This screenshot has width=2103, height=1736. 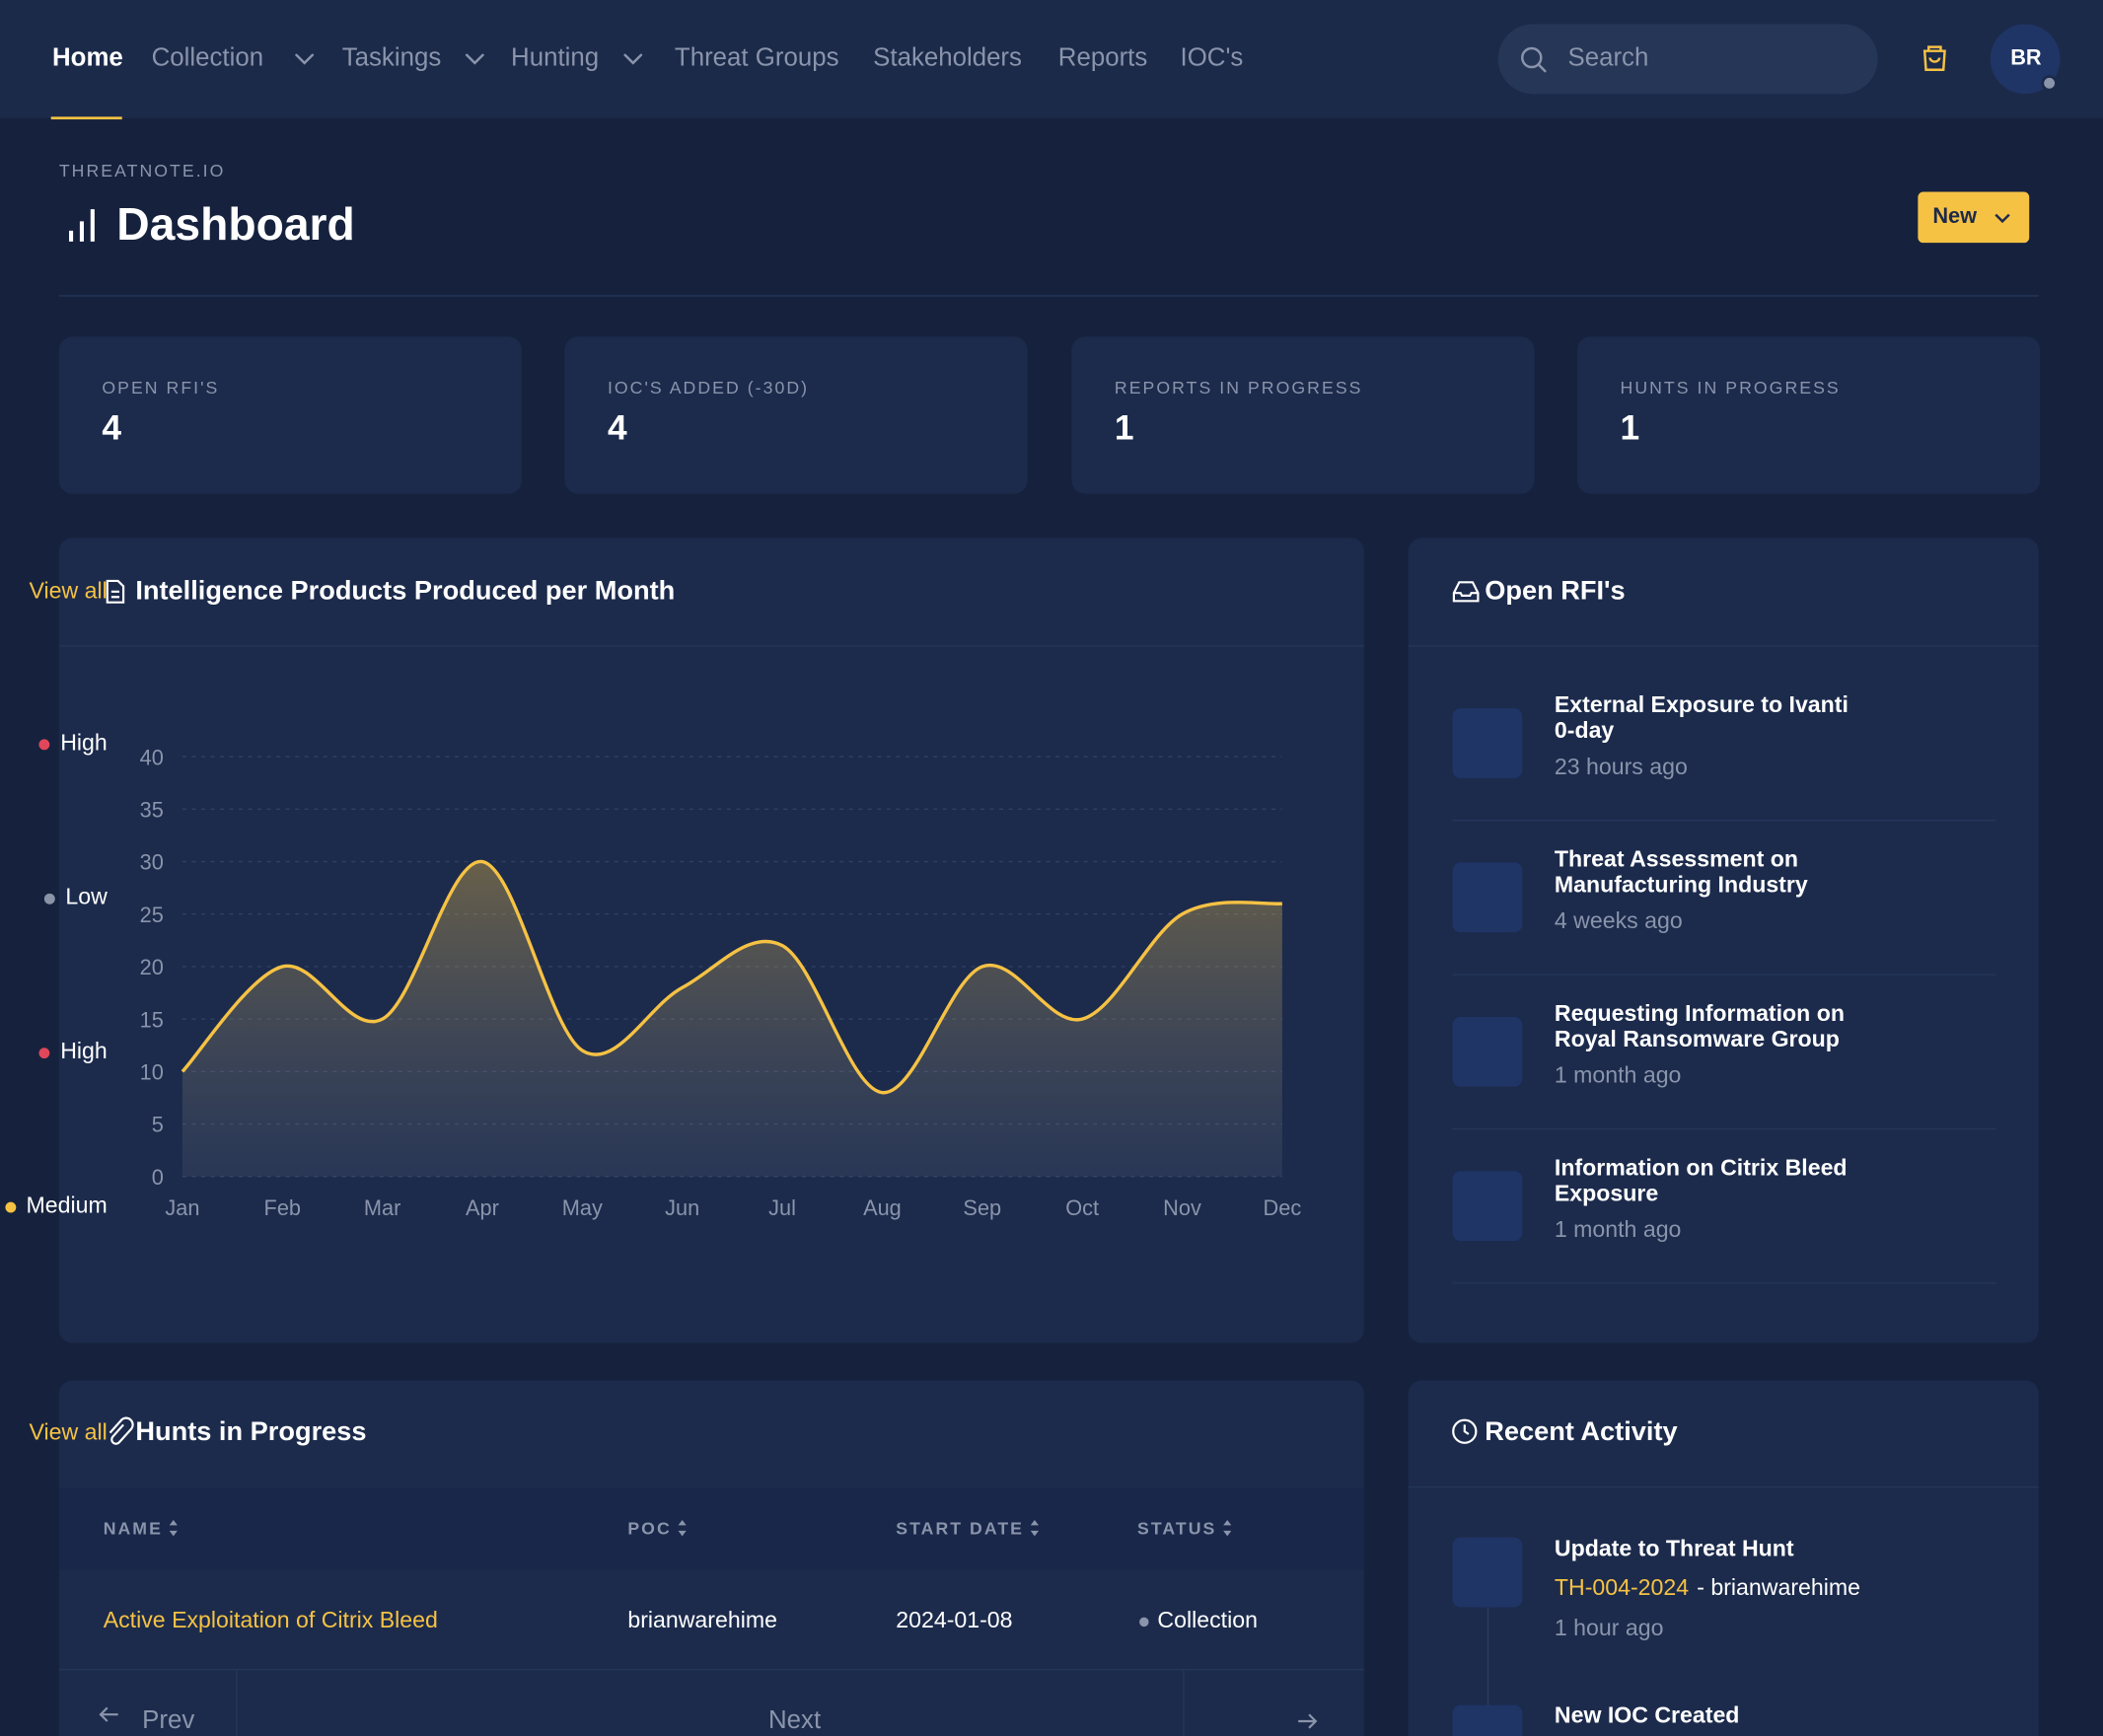 What do you see at coordinates (708, 387) in the screenshot?
I see `stat-label: IOC'S ADDED (-30D)` at bounding box center [708, 387].